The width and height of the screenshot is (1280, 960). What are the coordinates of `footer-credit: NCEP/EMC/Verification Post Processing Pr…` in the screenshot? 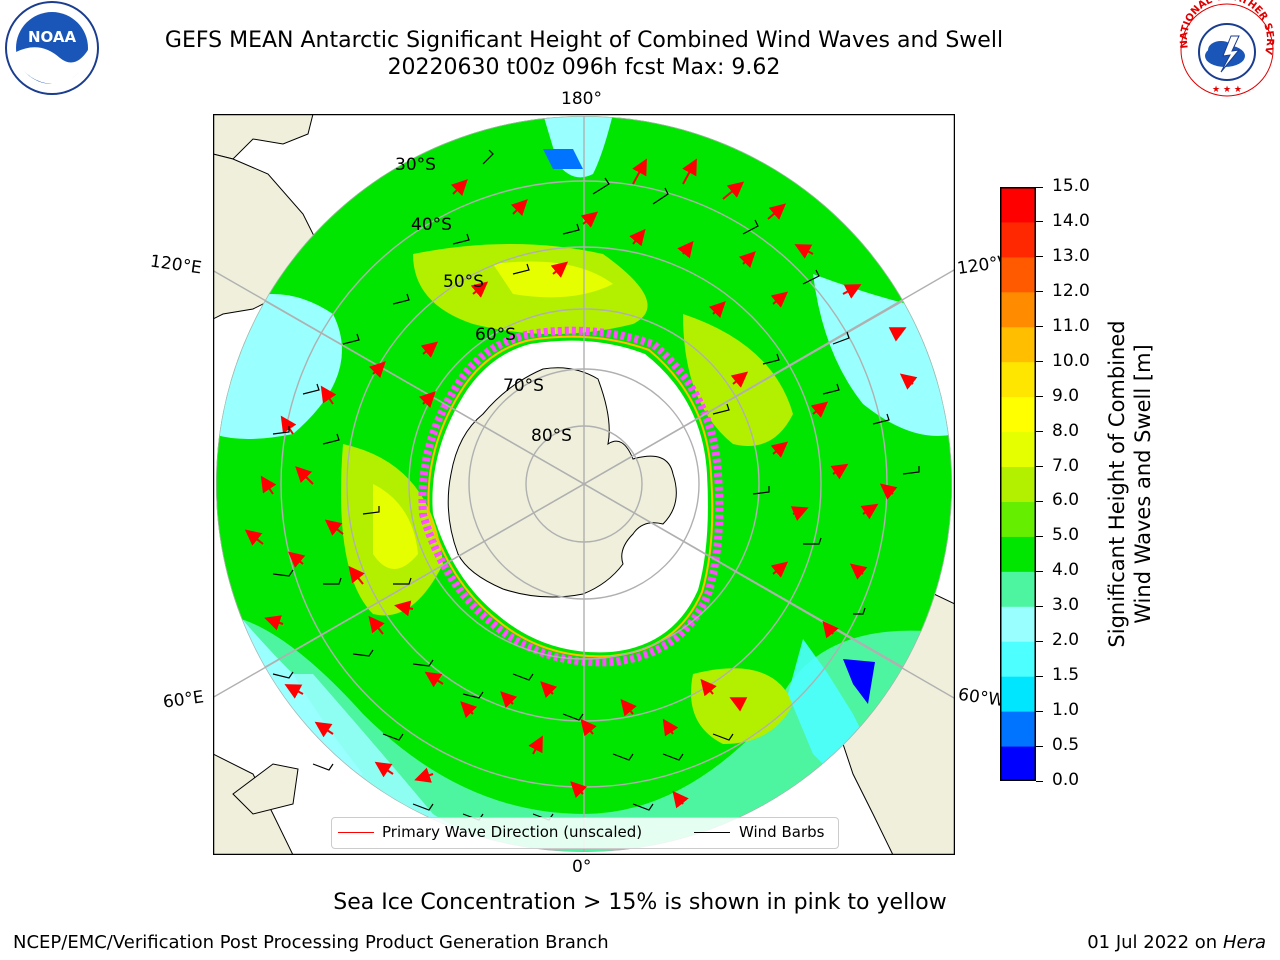 It's located at (311, 942).